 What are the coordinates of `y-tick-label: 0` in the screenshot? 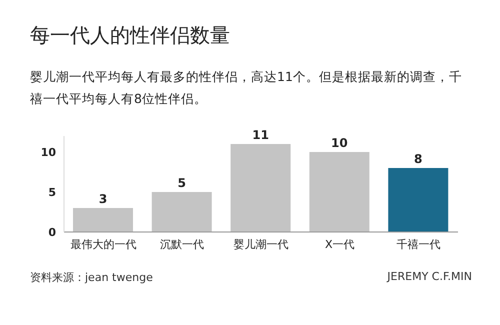 It's located at (52, 232).